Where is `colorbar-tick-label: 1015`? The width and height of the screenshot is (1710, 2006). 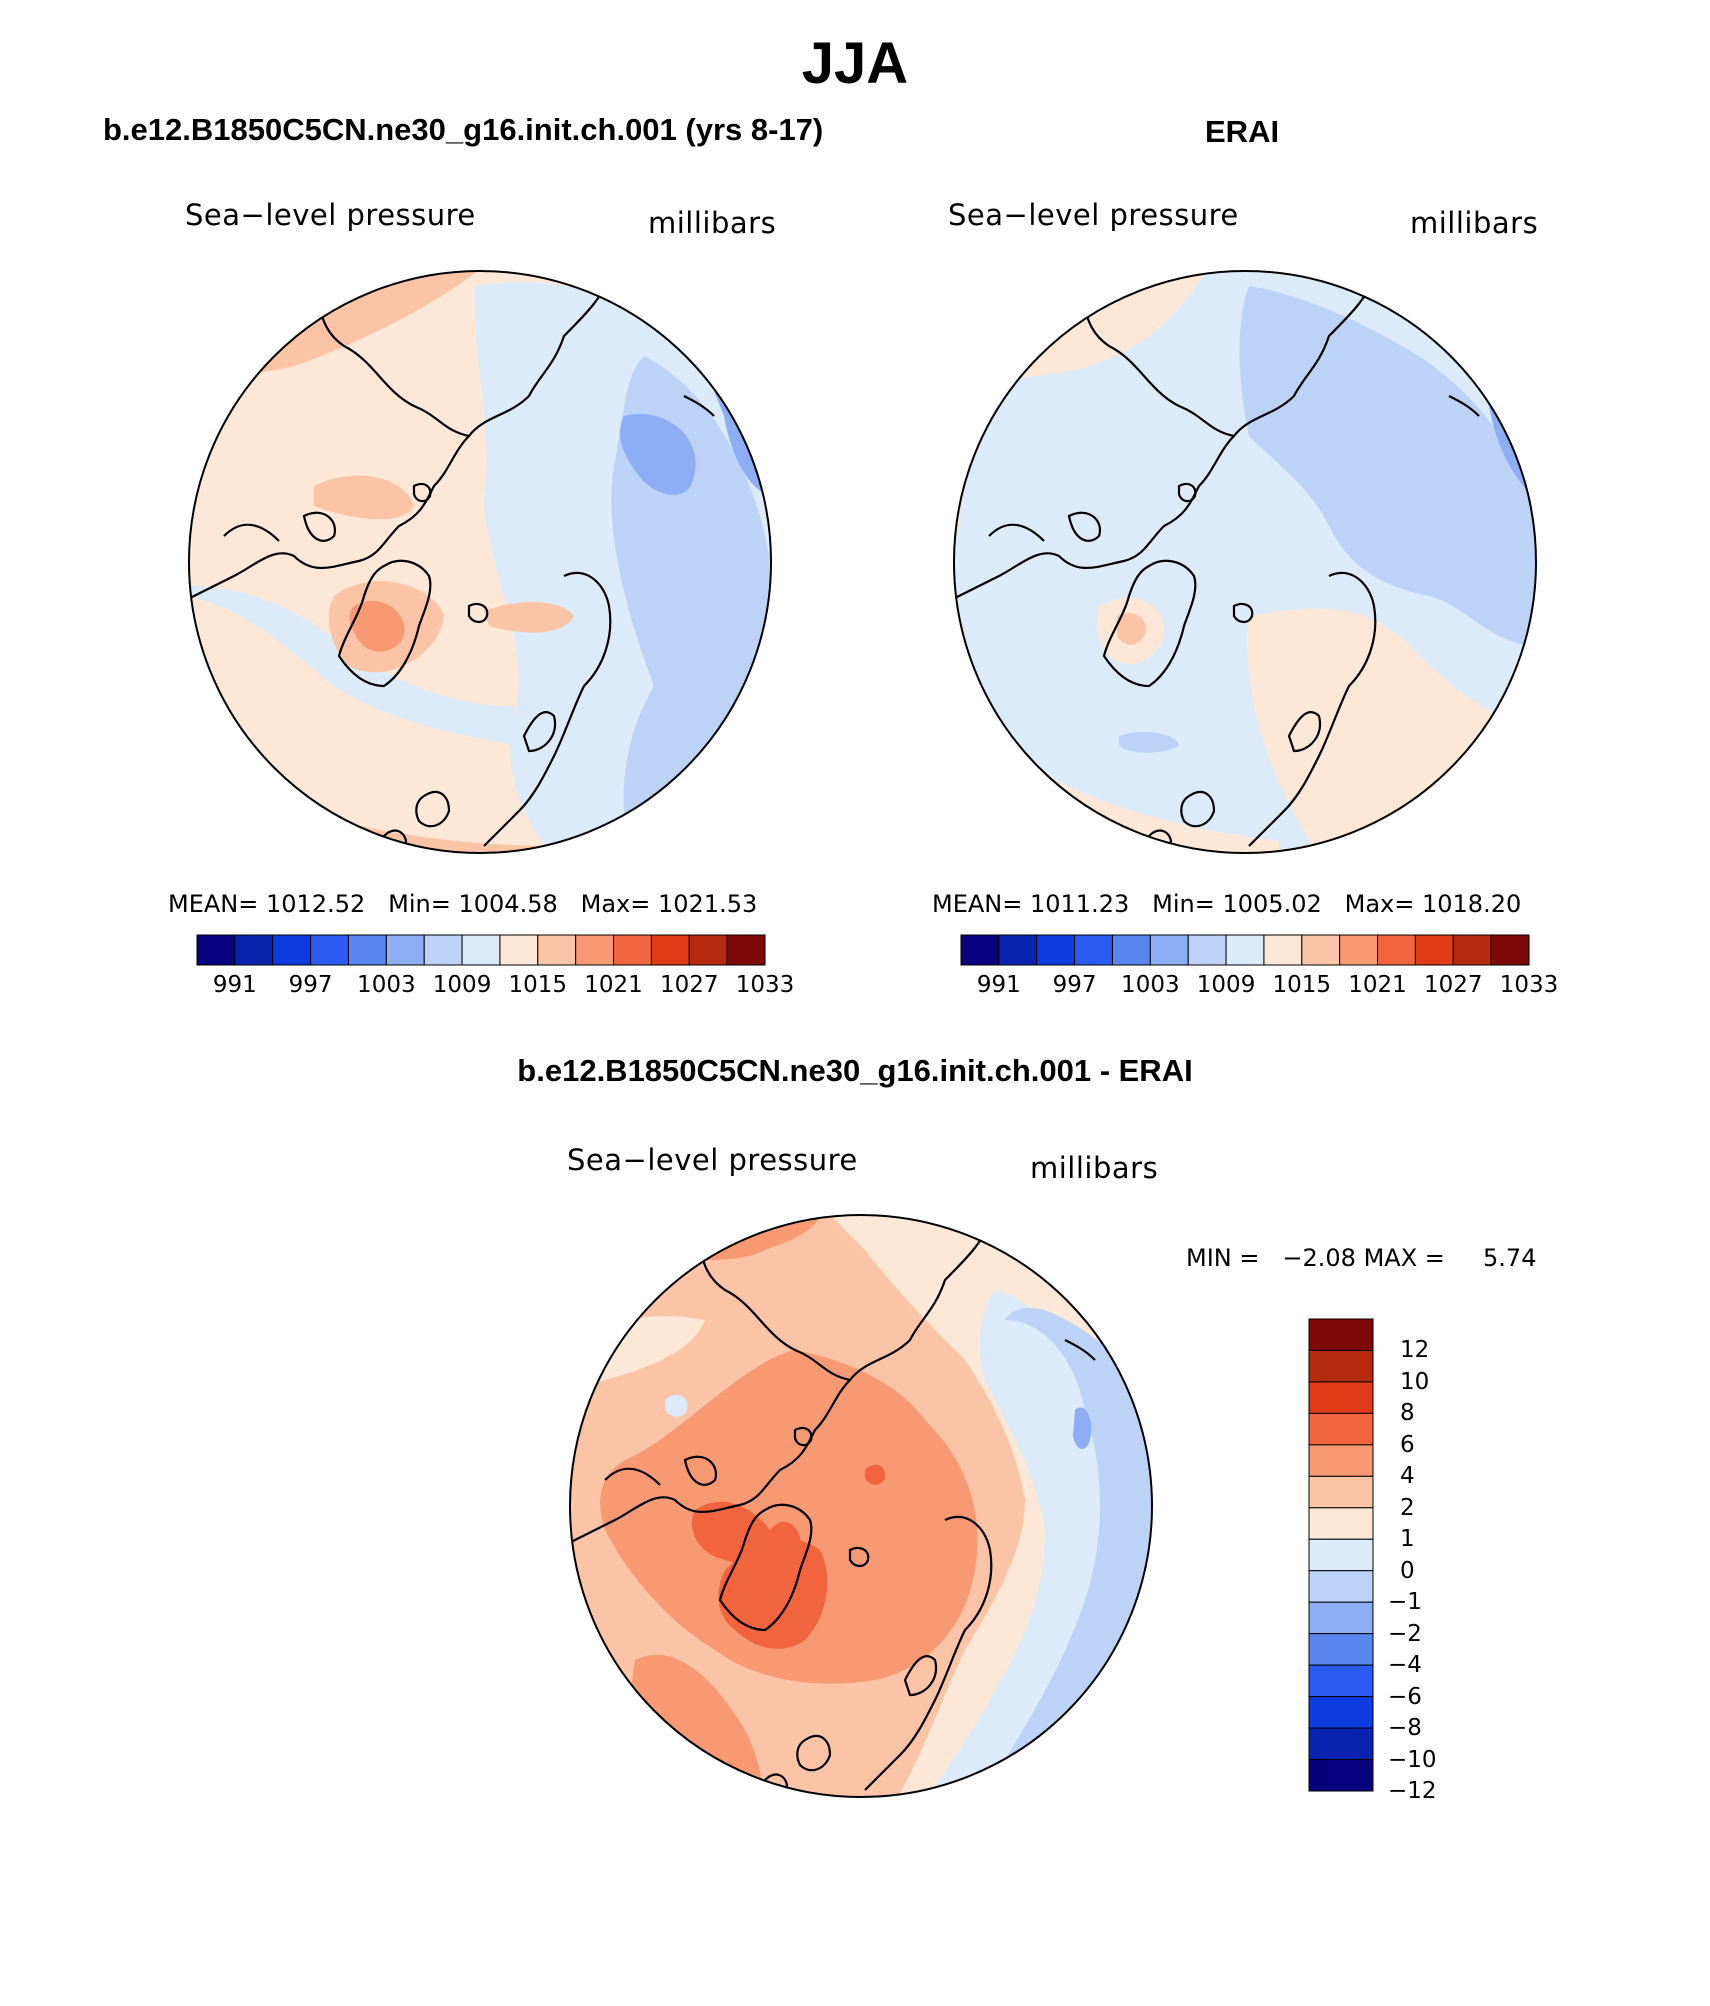 colorbar-tick-label: 1015 is located at coordinates (538, 985).